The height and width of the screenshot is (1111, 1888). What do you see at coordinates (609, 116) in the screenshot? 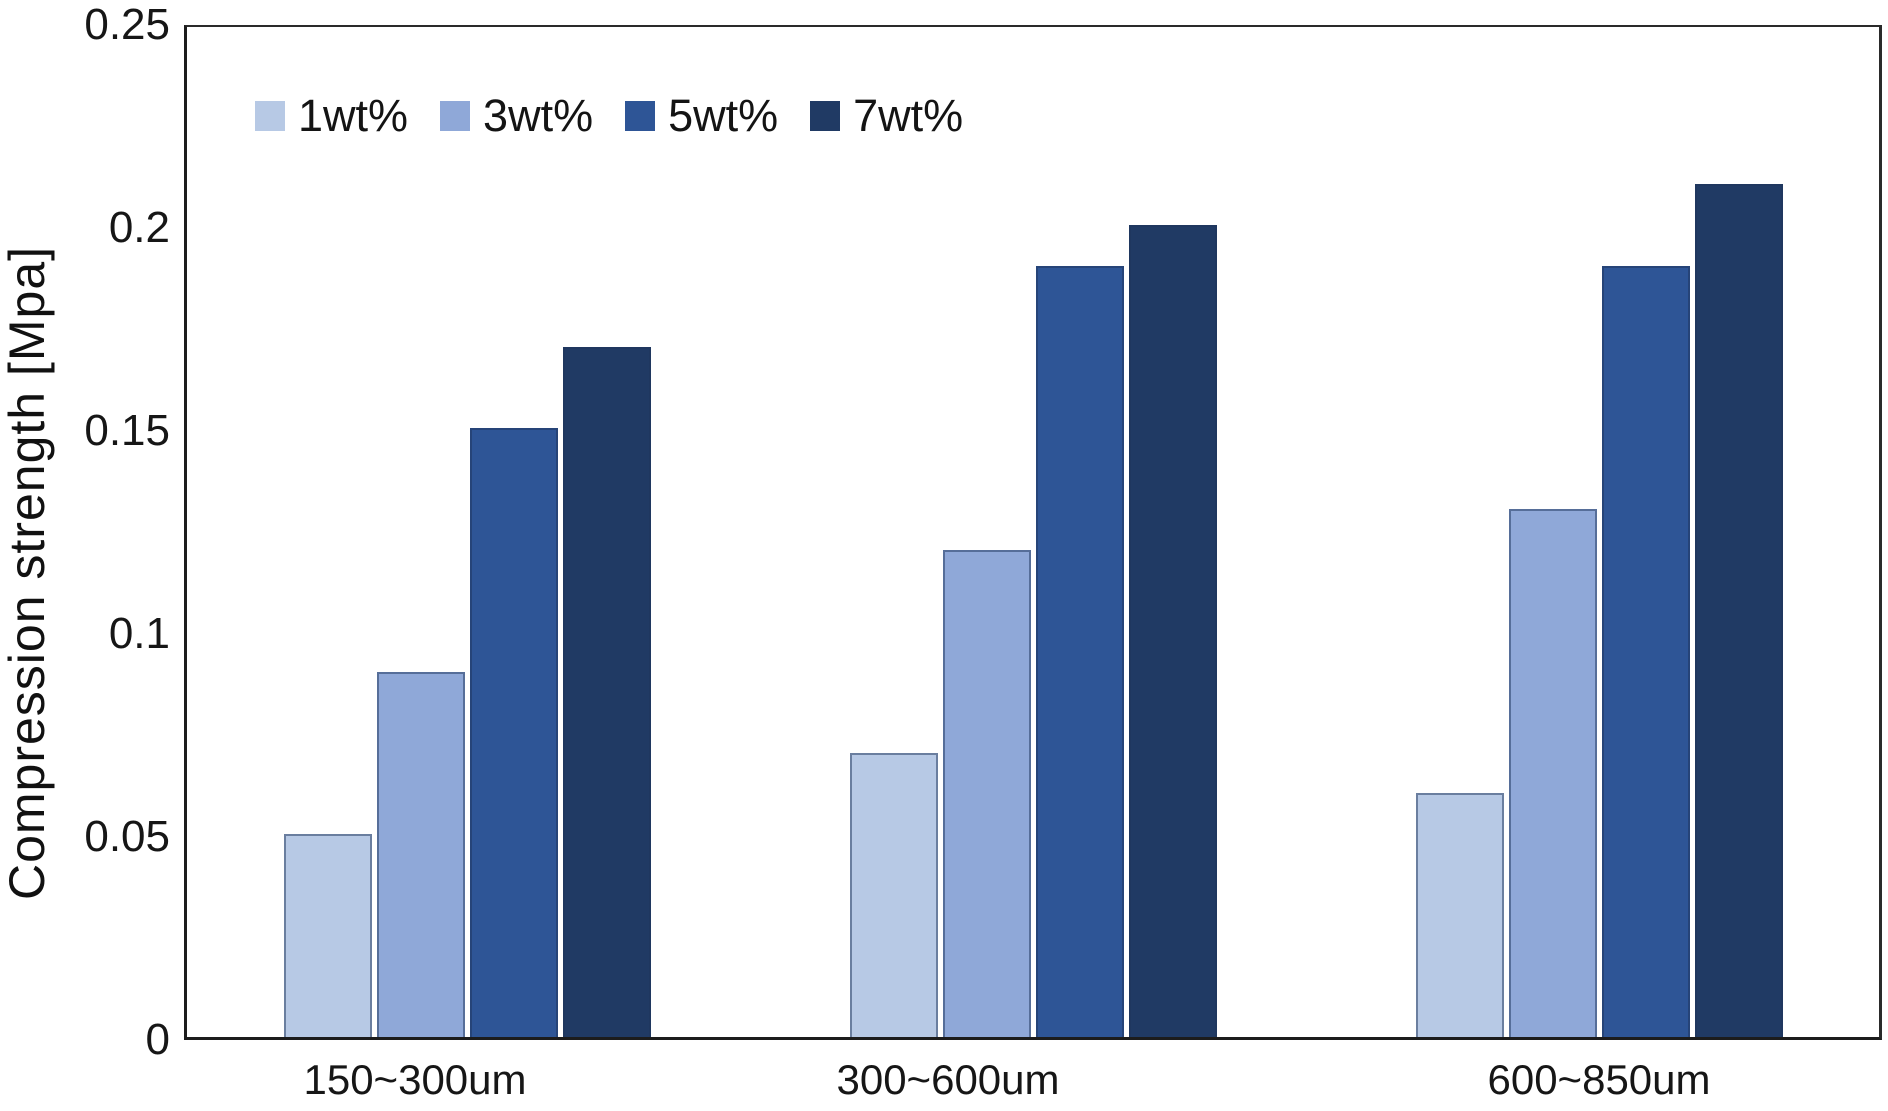
I see `legend: 1wt% 3wt% 5wt% 7wt%` at bounding box center [609, 116].